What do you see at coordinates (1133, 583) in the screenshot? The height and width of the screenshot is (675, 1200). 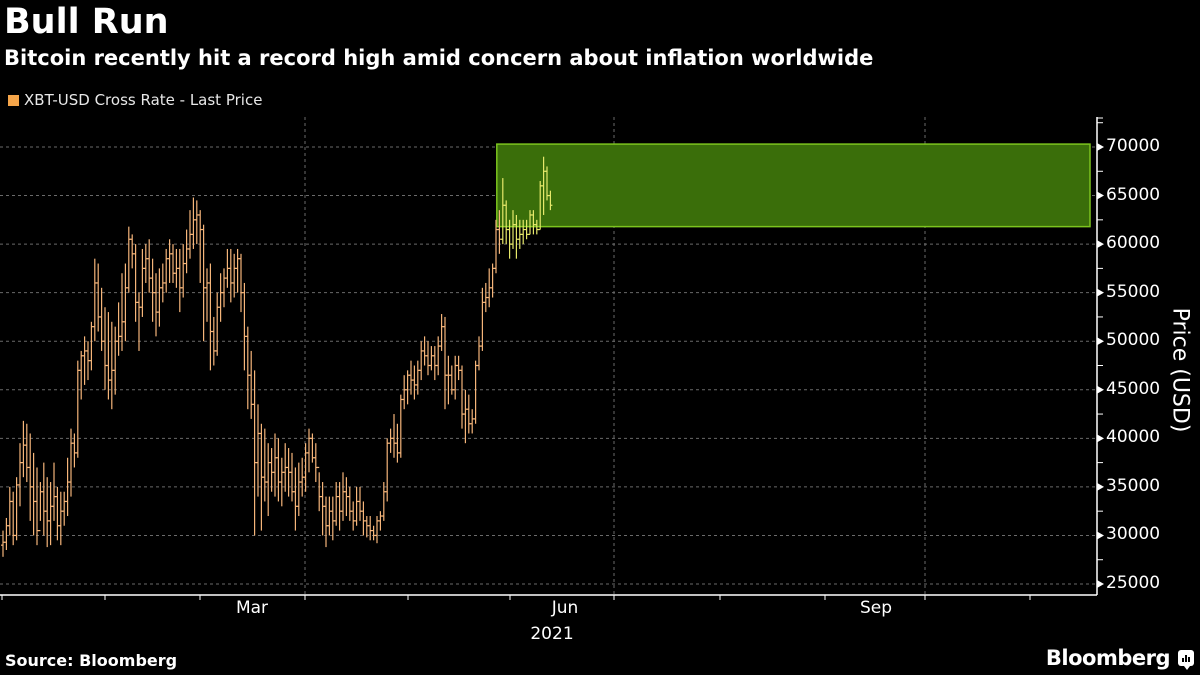 I see `y-tick-label: 25000` at bounding box center [1133, 583].